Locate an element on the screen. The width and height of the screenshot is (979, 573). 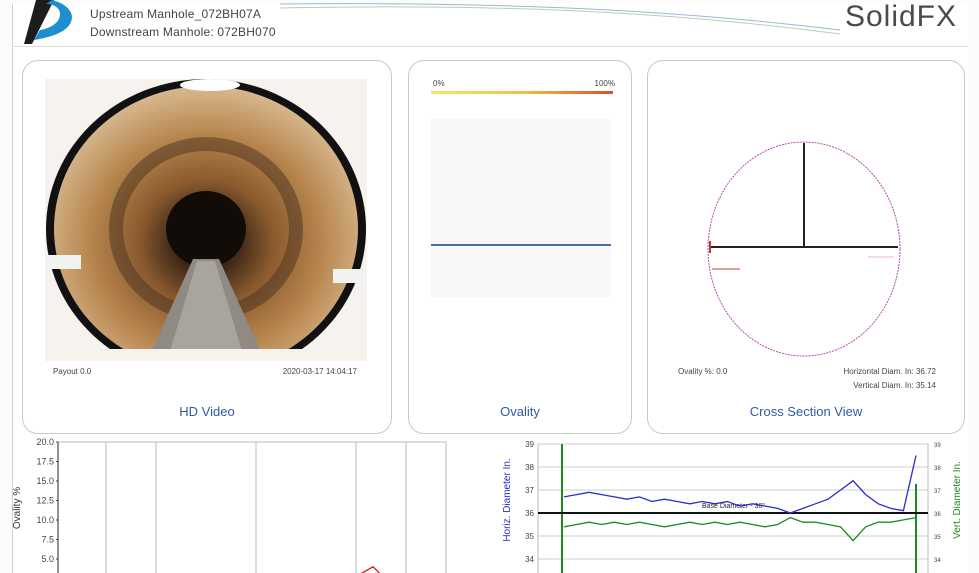
company-logo-icon is located at coordinates (48, 22).